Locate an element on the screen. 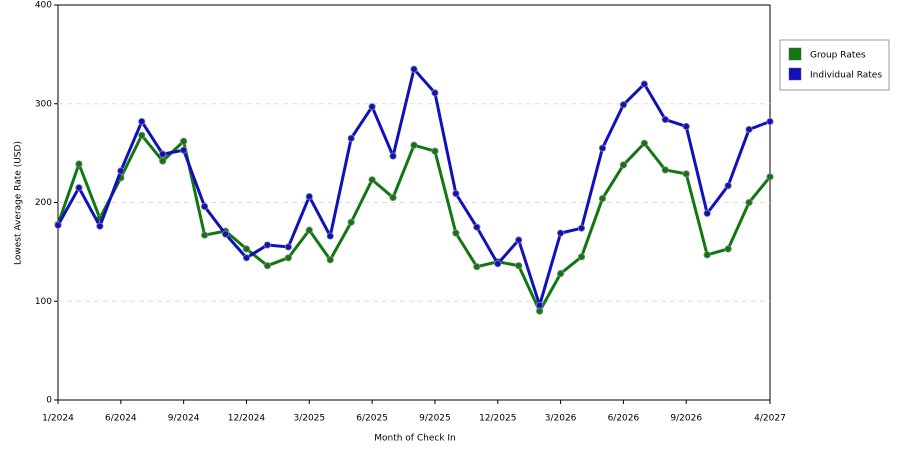 The image size is (900, 450). y-axis-label: Lowest Average Rate (USD) is located at coordinates (19, 203).